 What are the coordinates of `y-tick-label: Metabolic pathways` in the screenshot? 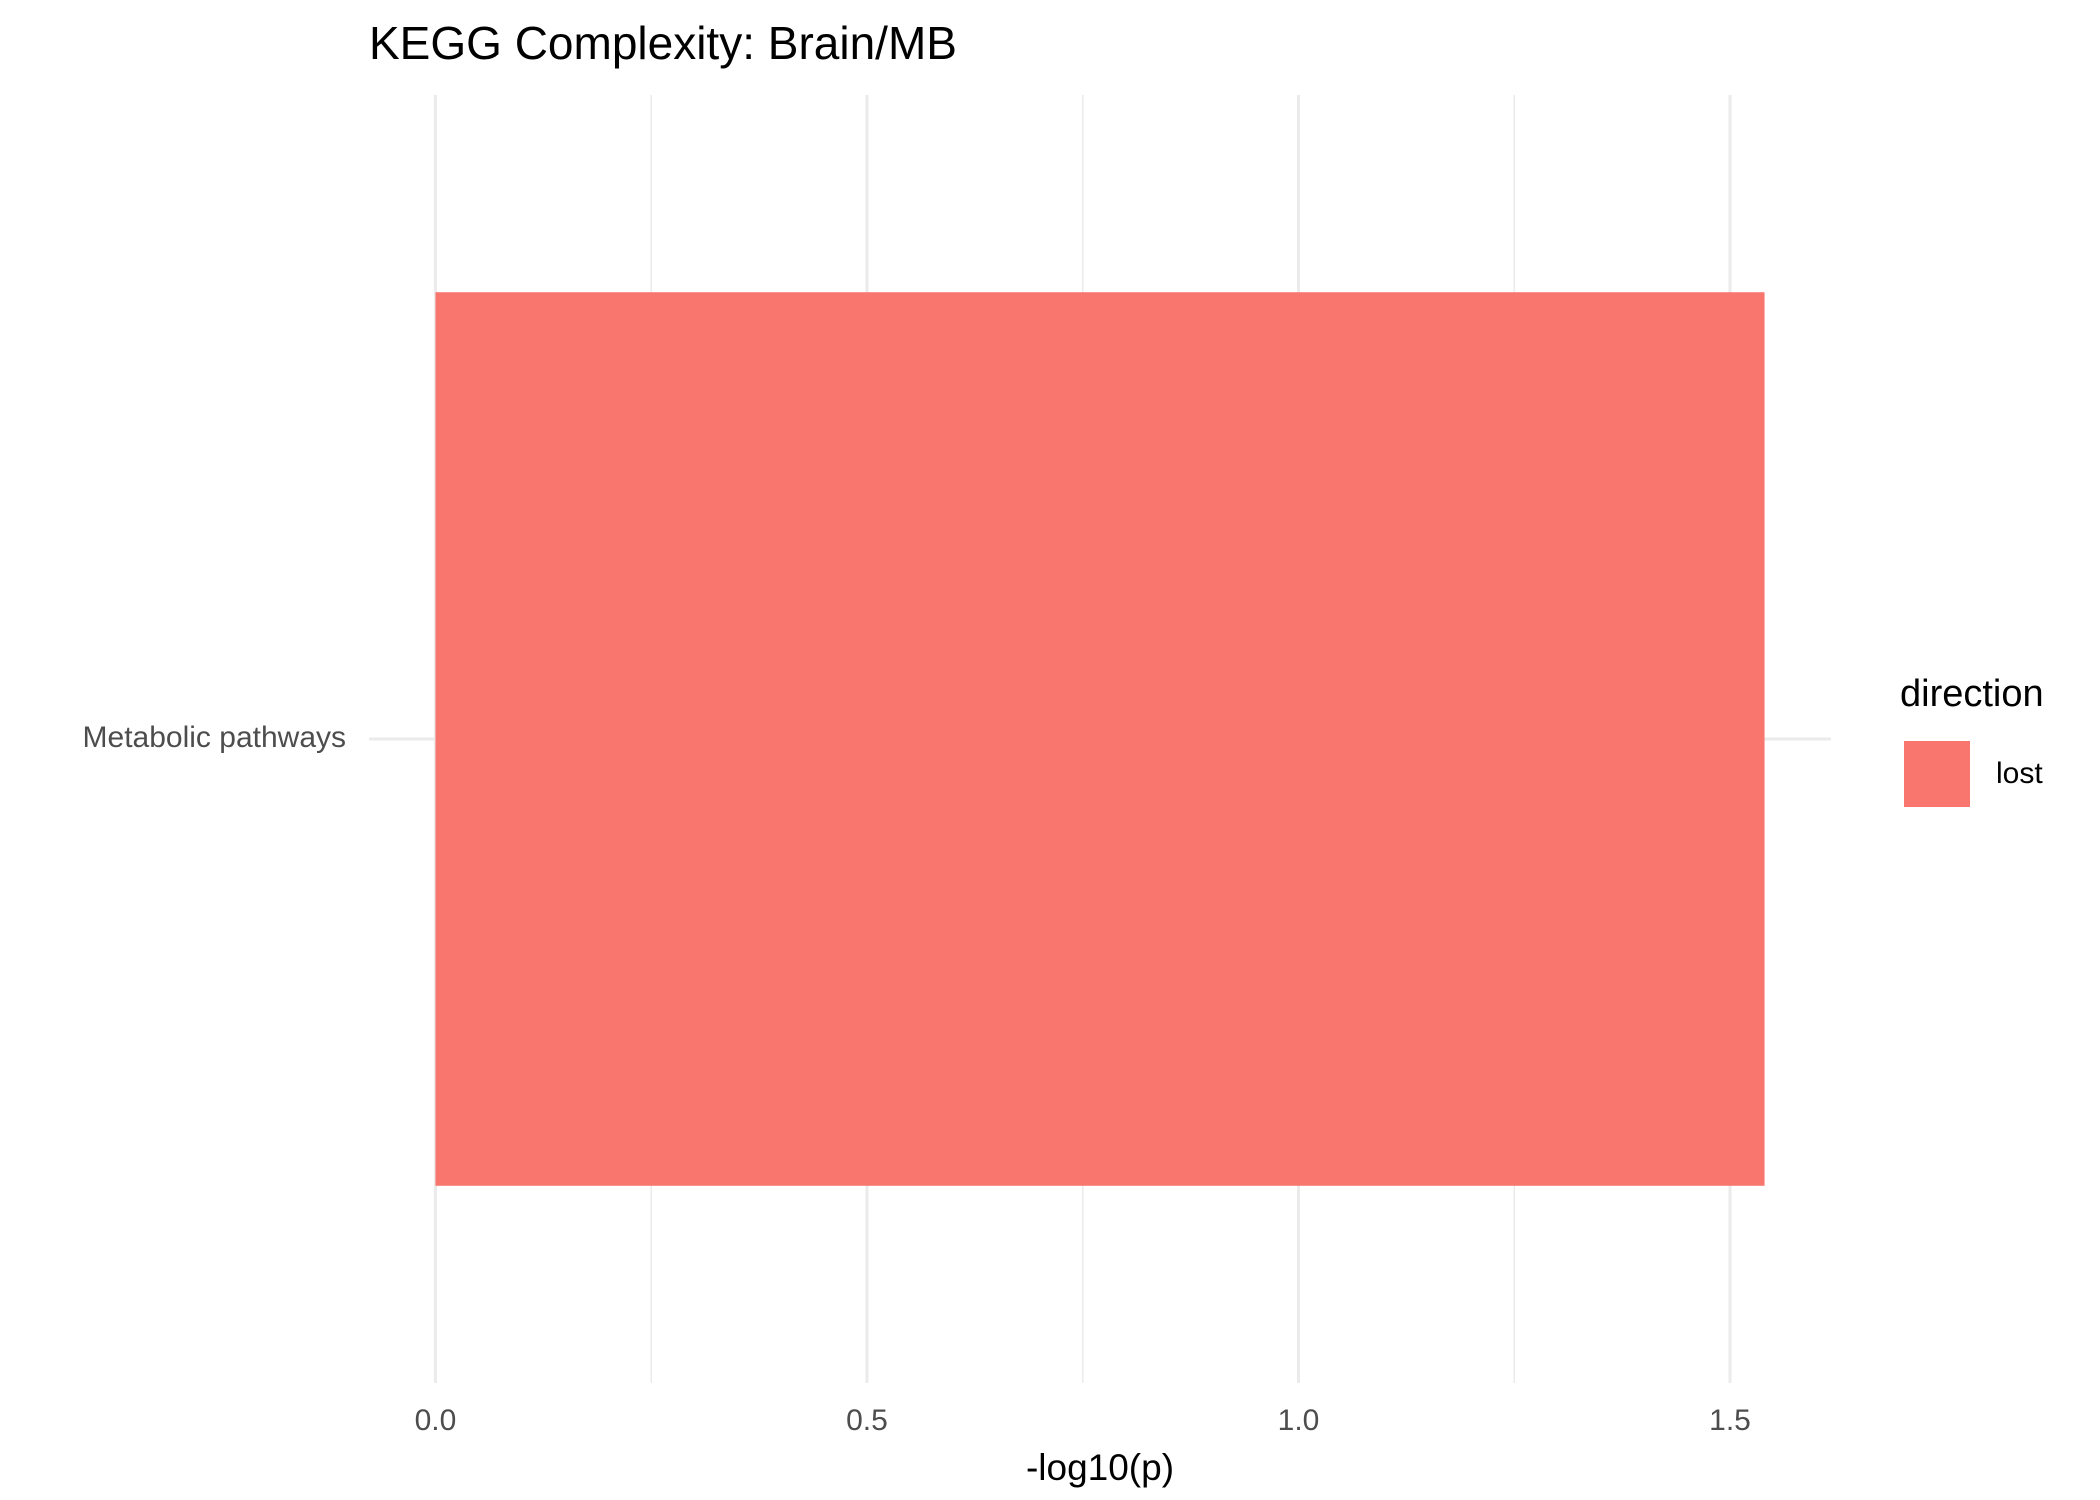 It's located at (214, 737).